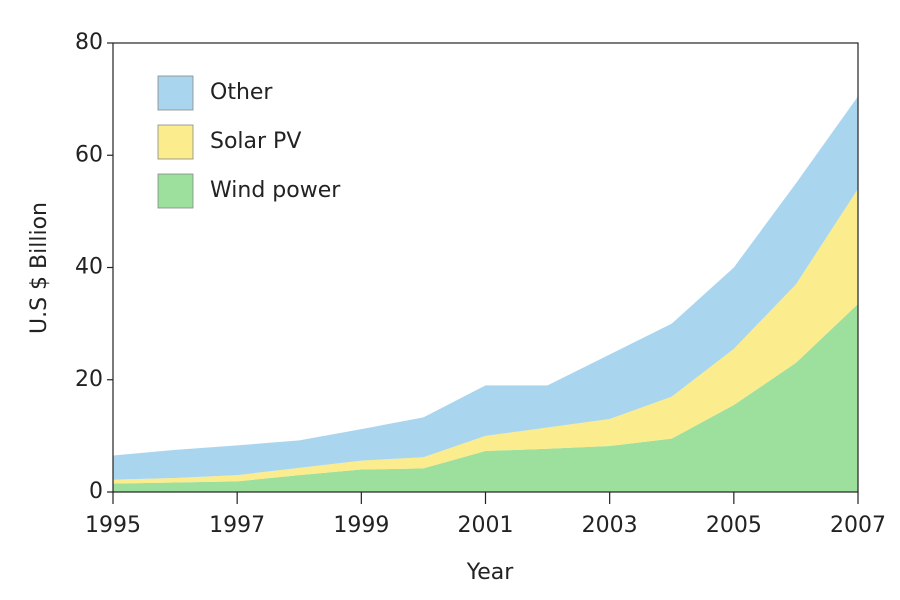  I want to click on x-tick-label: 1995, so click(113, 525).